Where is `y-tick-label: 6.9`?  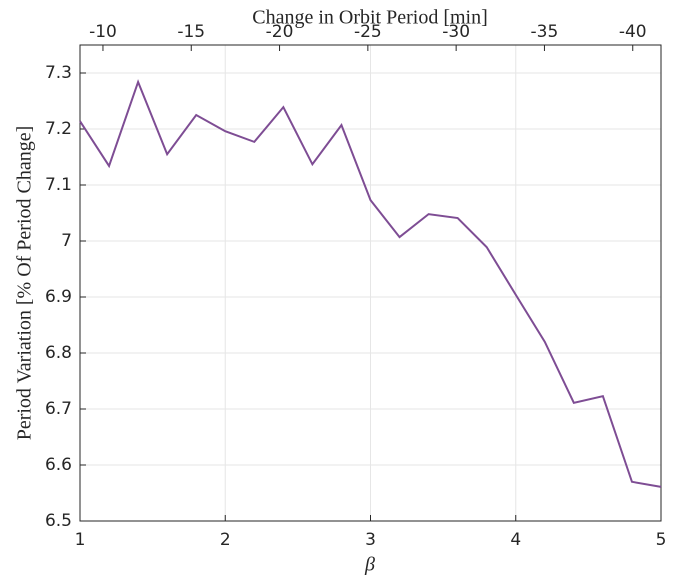 y-tick-label: 6.9 is located at coordinates (58, 297).